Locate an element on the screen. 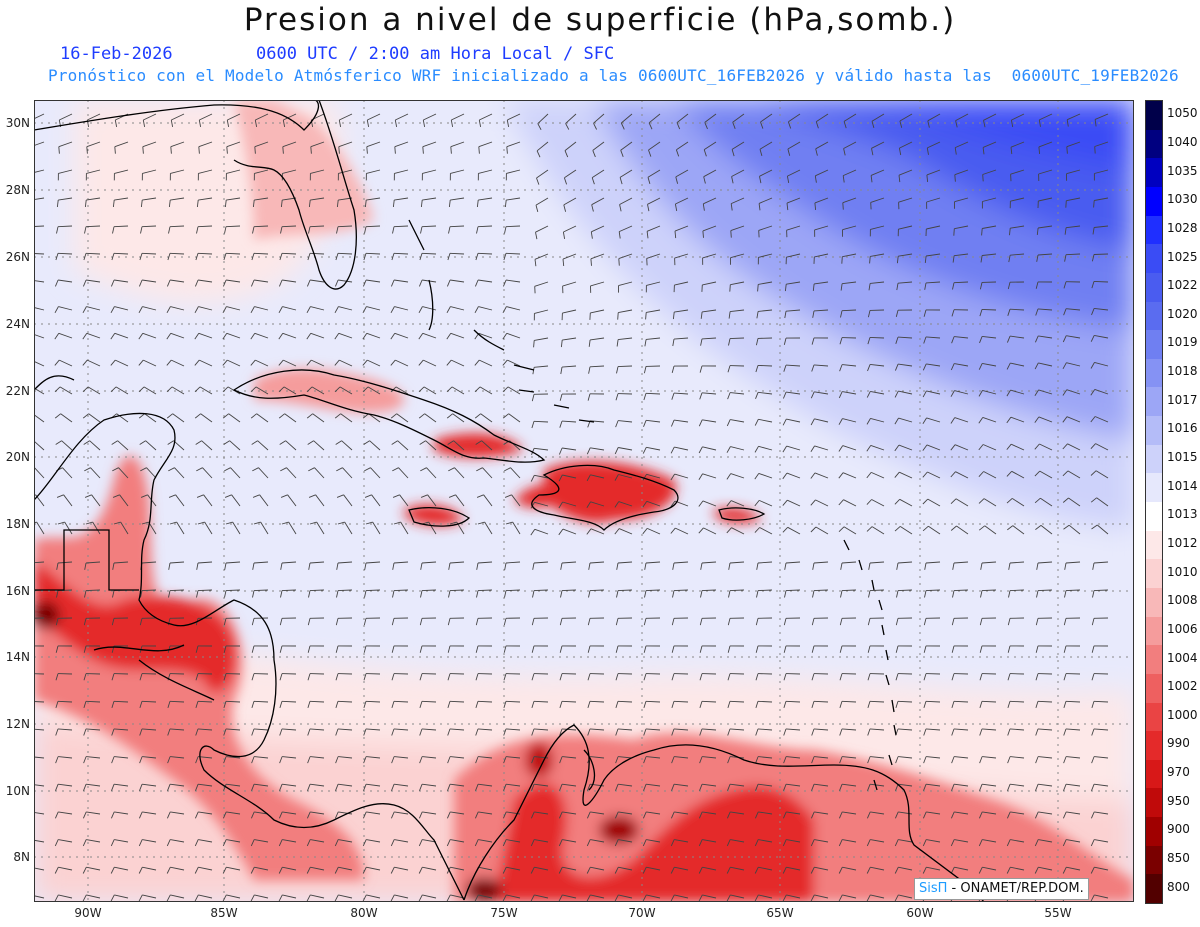  lon-label-65w: 65W is located at coordinates (780, 913).